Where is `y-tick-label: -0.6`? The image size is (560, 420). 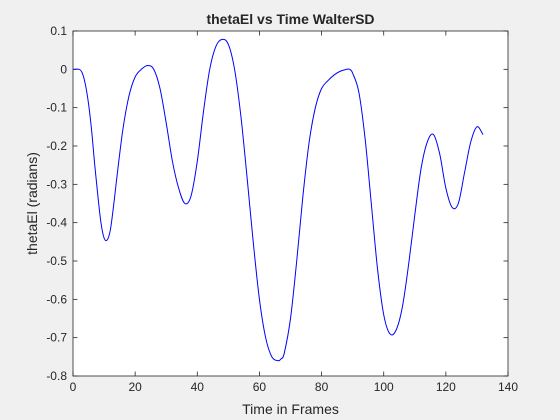 y-tick-label: -0.6 is located at coordinates (56, 299).